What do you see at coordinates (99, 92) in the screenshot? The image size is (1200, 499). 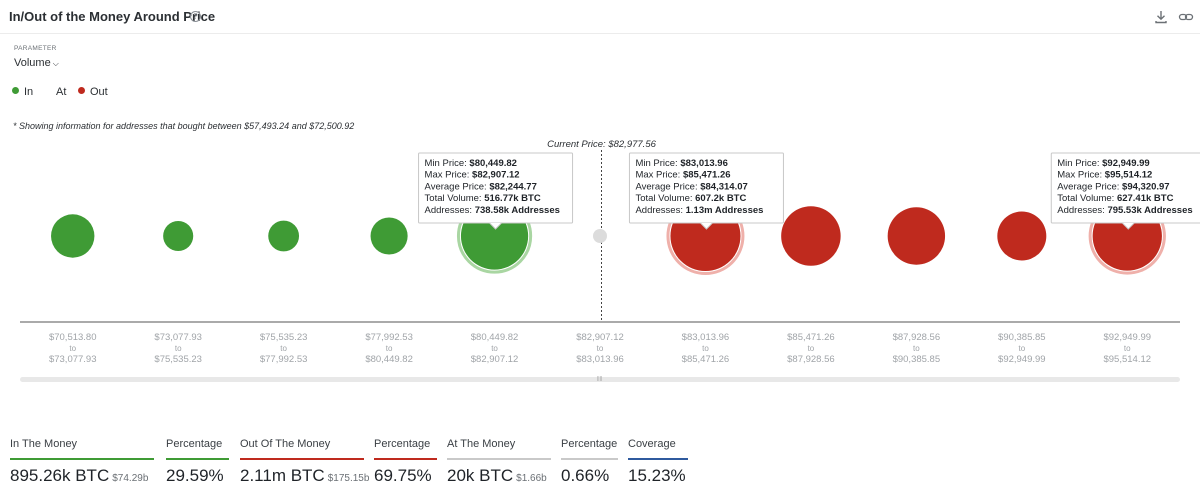 I see `legend-label-out: Out` at bounding box center [99, 92].